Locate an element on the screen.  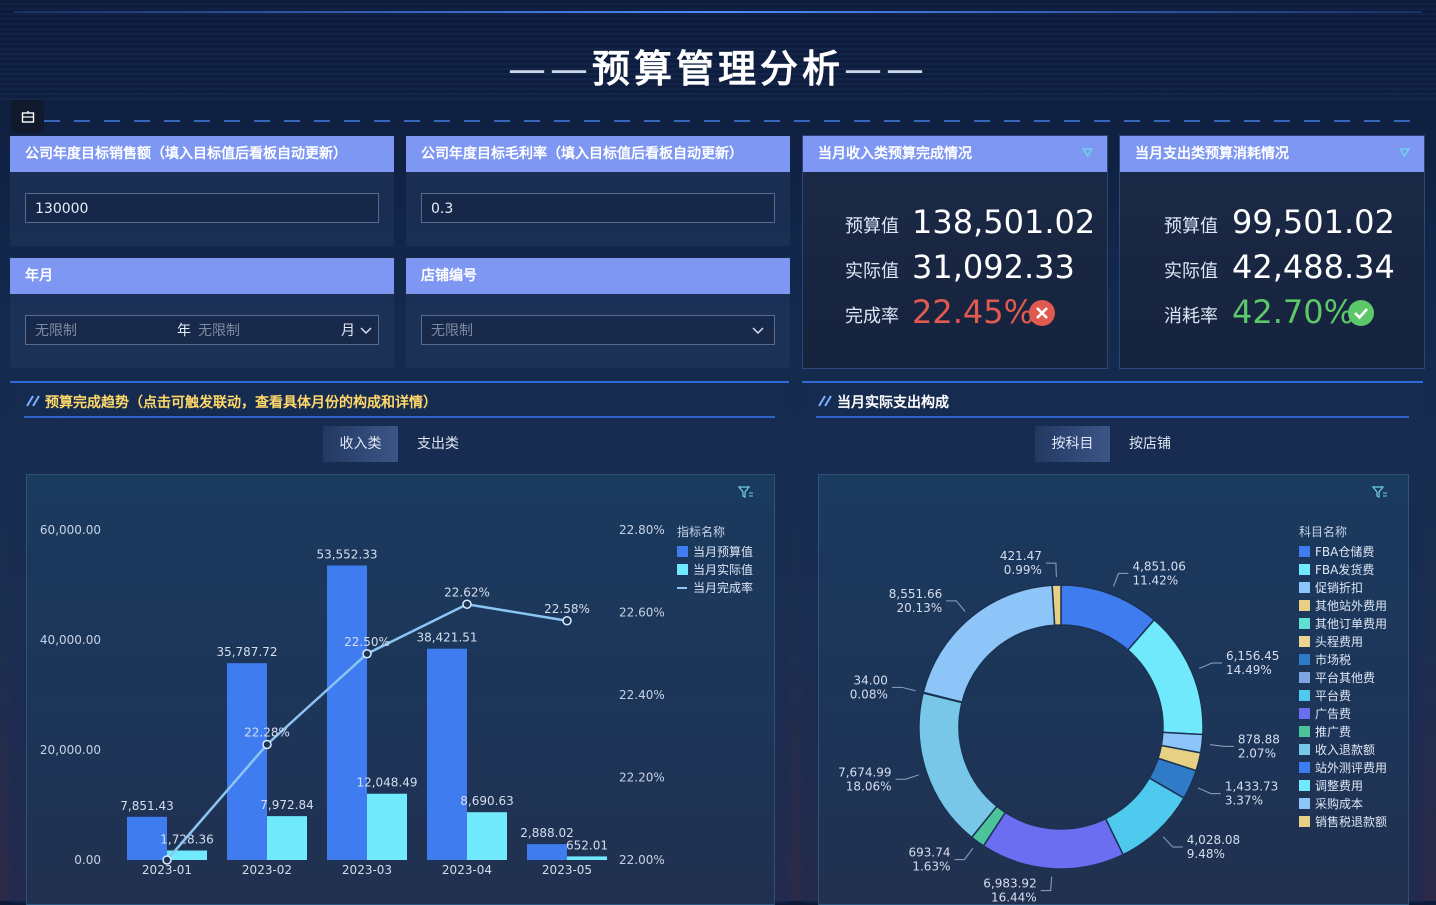
kpi-income-title: 当月收入类预算完成情况 is located at coordinates (895, 154).